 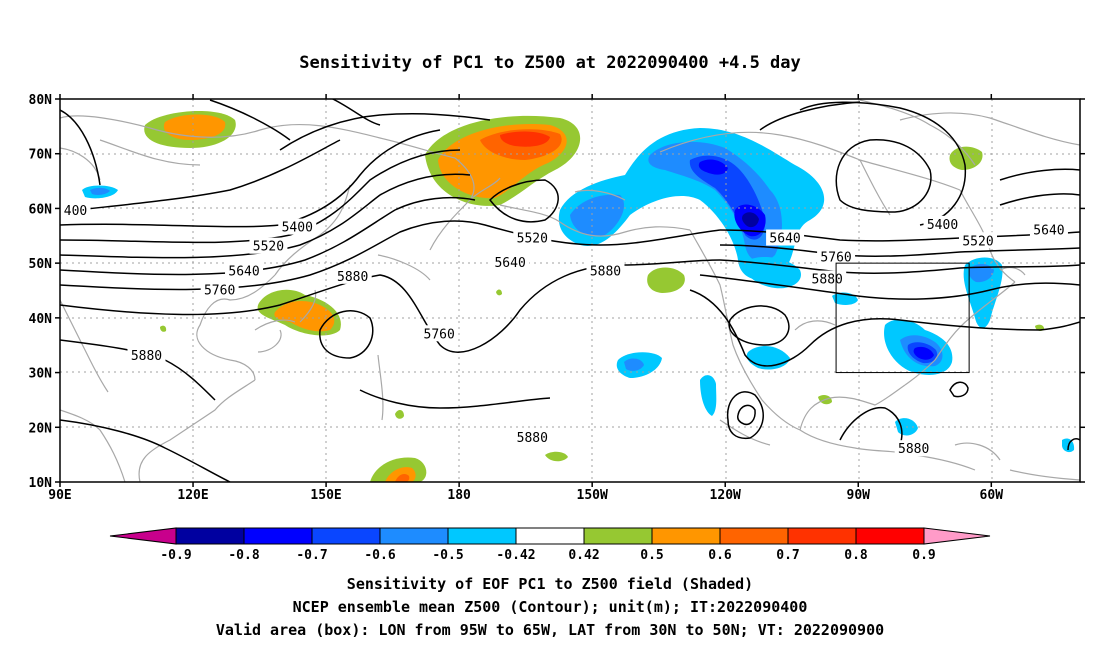 I want to click on lat-tick-label: 10N, so click(x=41, y=483).